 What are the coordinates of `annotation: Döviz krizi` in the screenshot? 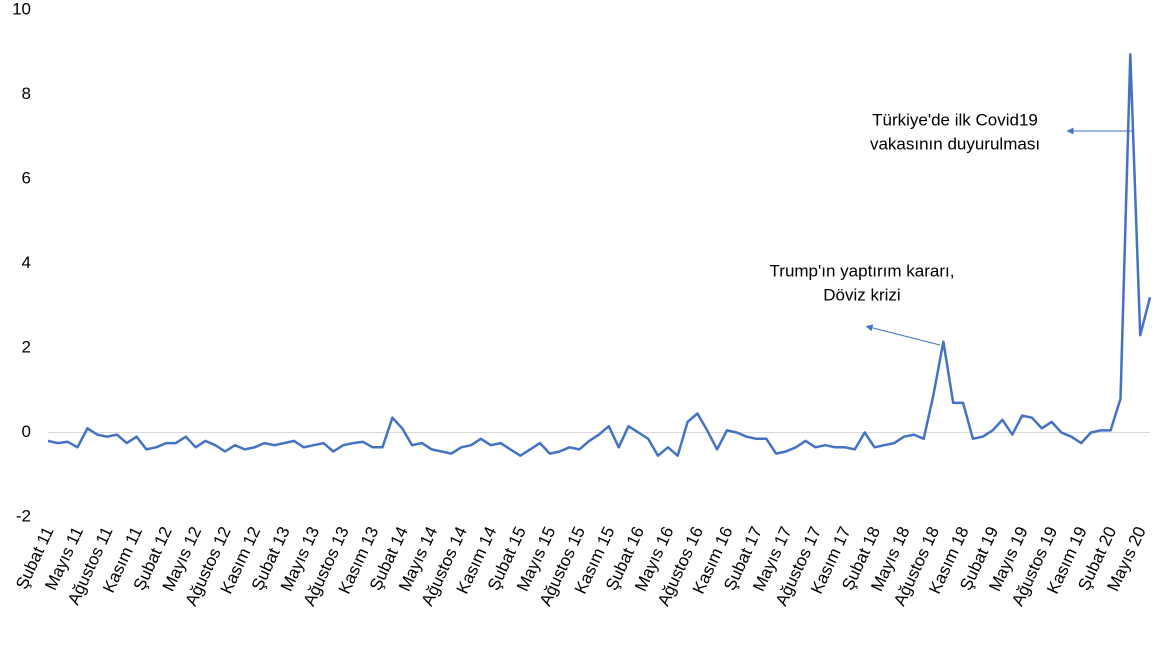 It's located at (861, 294).